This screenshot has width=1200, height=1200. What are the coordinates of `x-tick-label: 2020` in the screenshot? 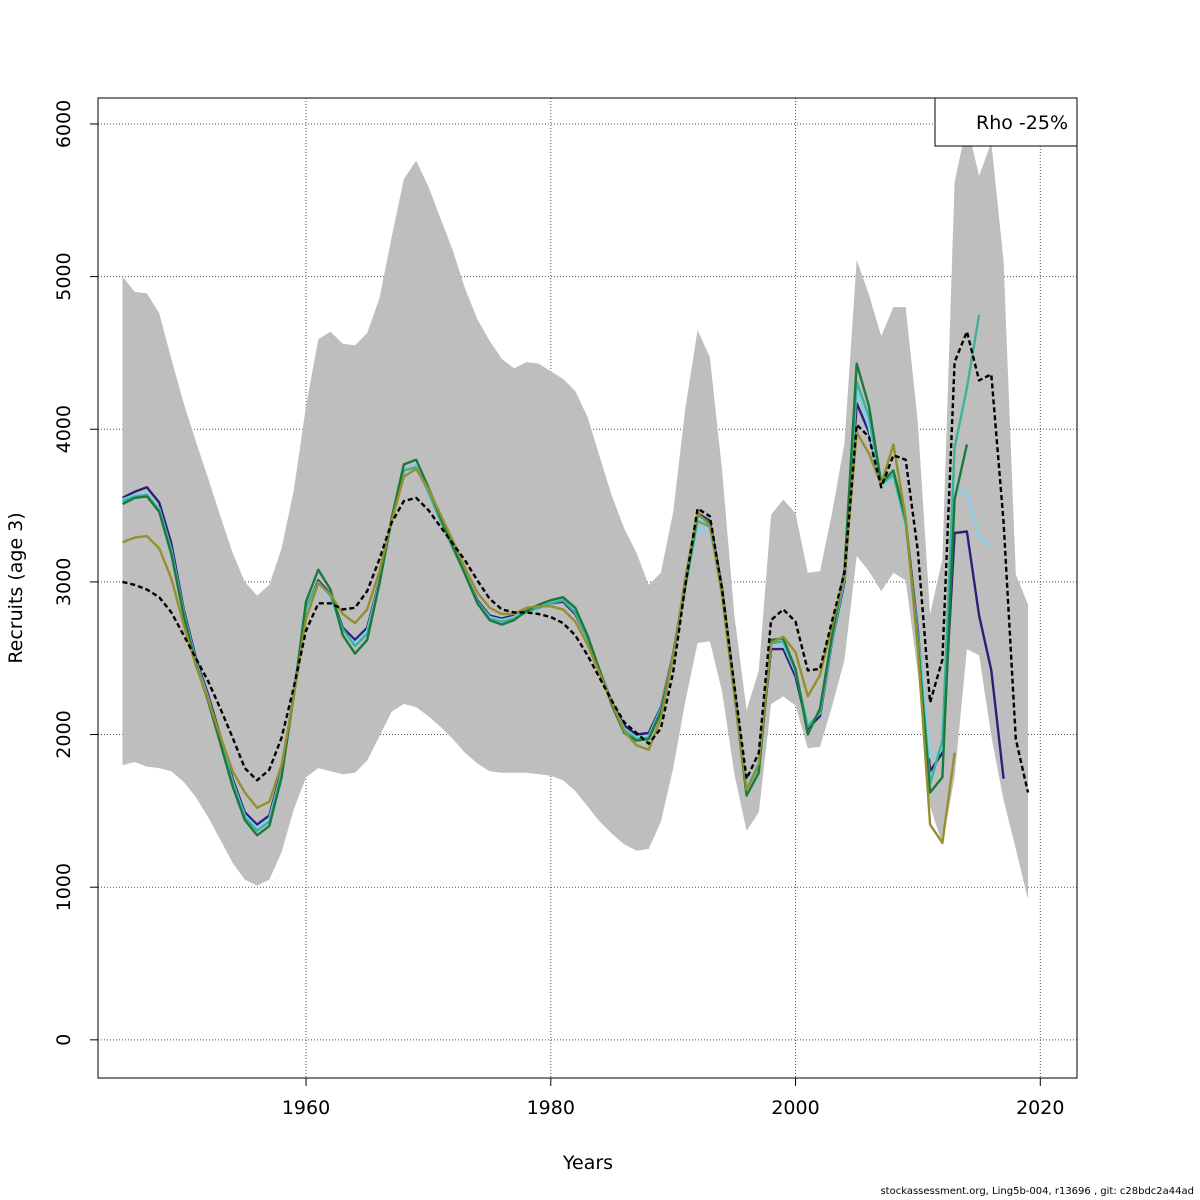 It's located at (1040, 1108).